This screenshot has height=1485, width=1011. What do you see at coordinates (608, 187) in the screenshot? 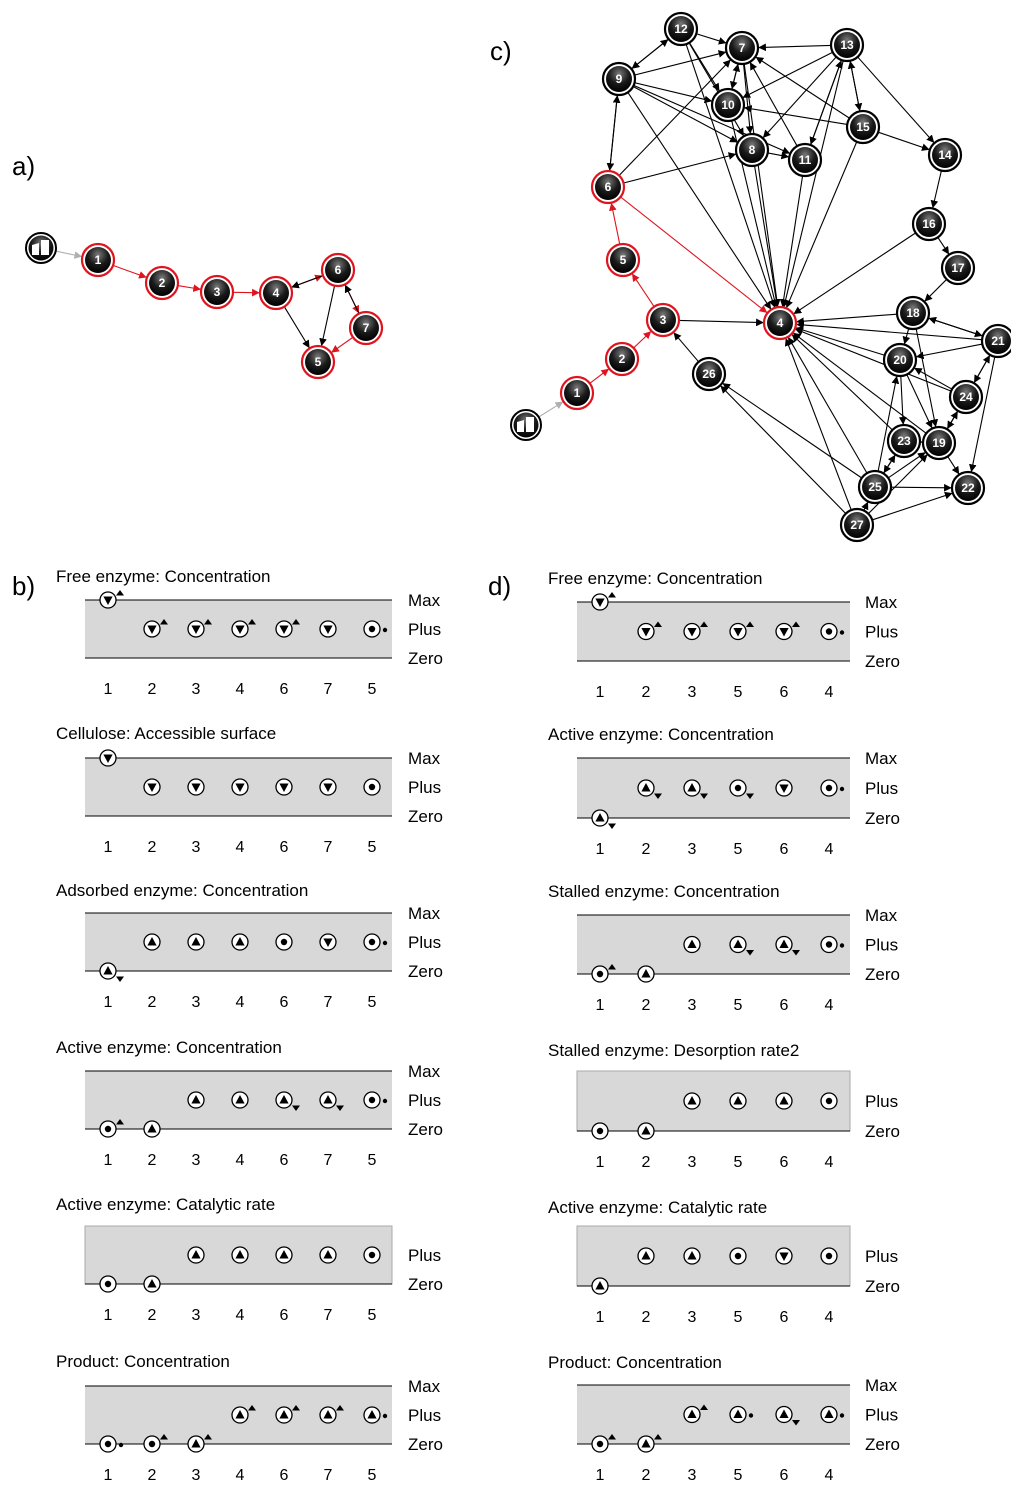
I see `state-node-6: 6` at bounding box center [608, 187].